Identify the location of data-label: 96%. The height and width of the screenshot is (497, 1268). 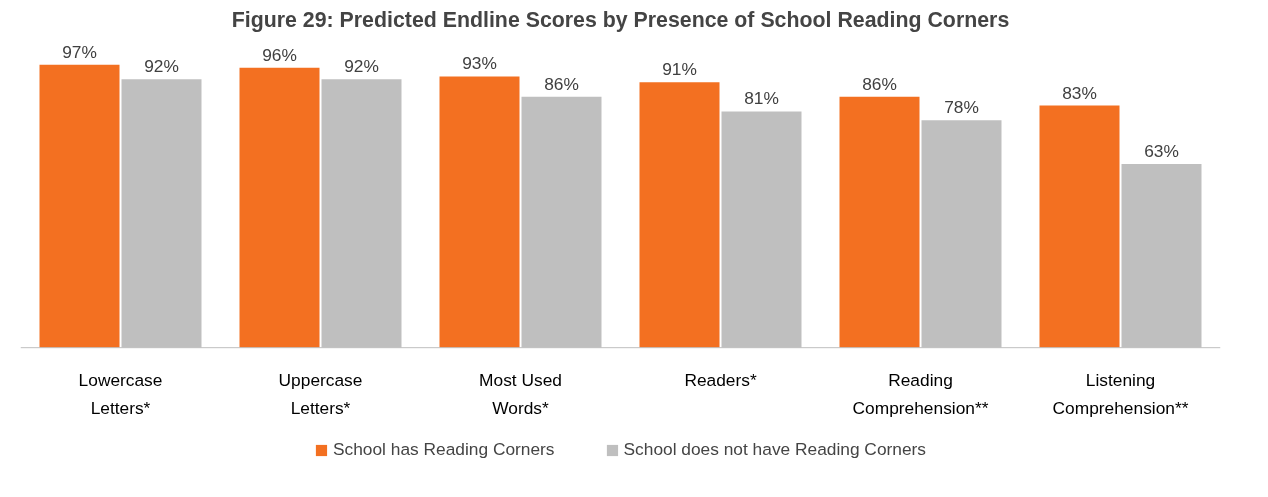
(279, 54).